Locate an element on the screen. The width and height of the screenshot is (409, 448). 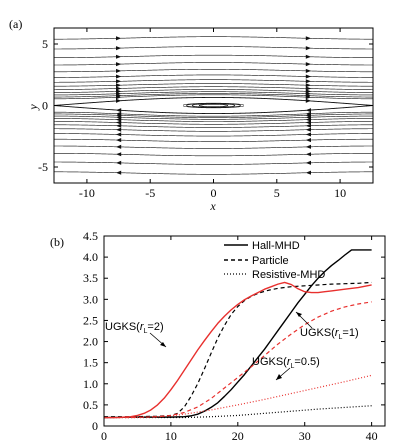
y-tick-label: 1.0 is located at coordinates (90, 384).